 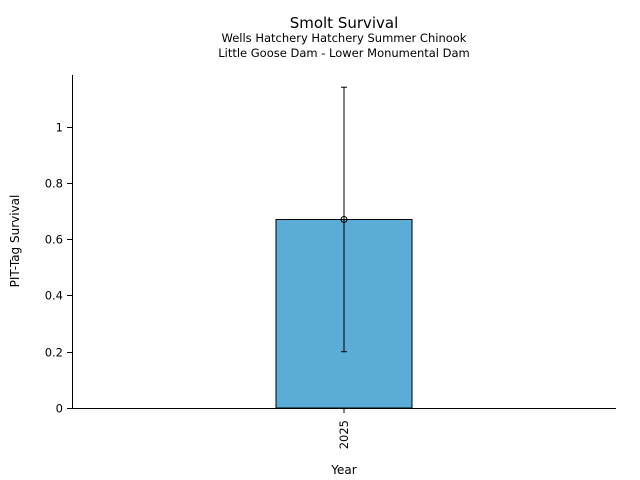 What do you see at coordinates (54, 184) in the screenshot?
I see `y-tick-label: 0.8` at bounding box center [54, 184].